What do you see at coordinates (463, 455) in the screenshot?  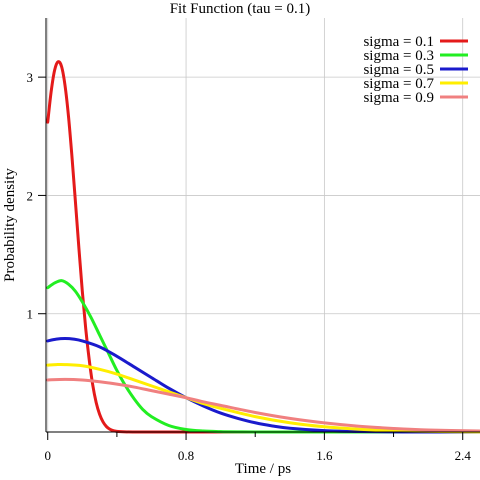 I see `x-tick-label: 2.4` at bounding box center [463, 455].